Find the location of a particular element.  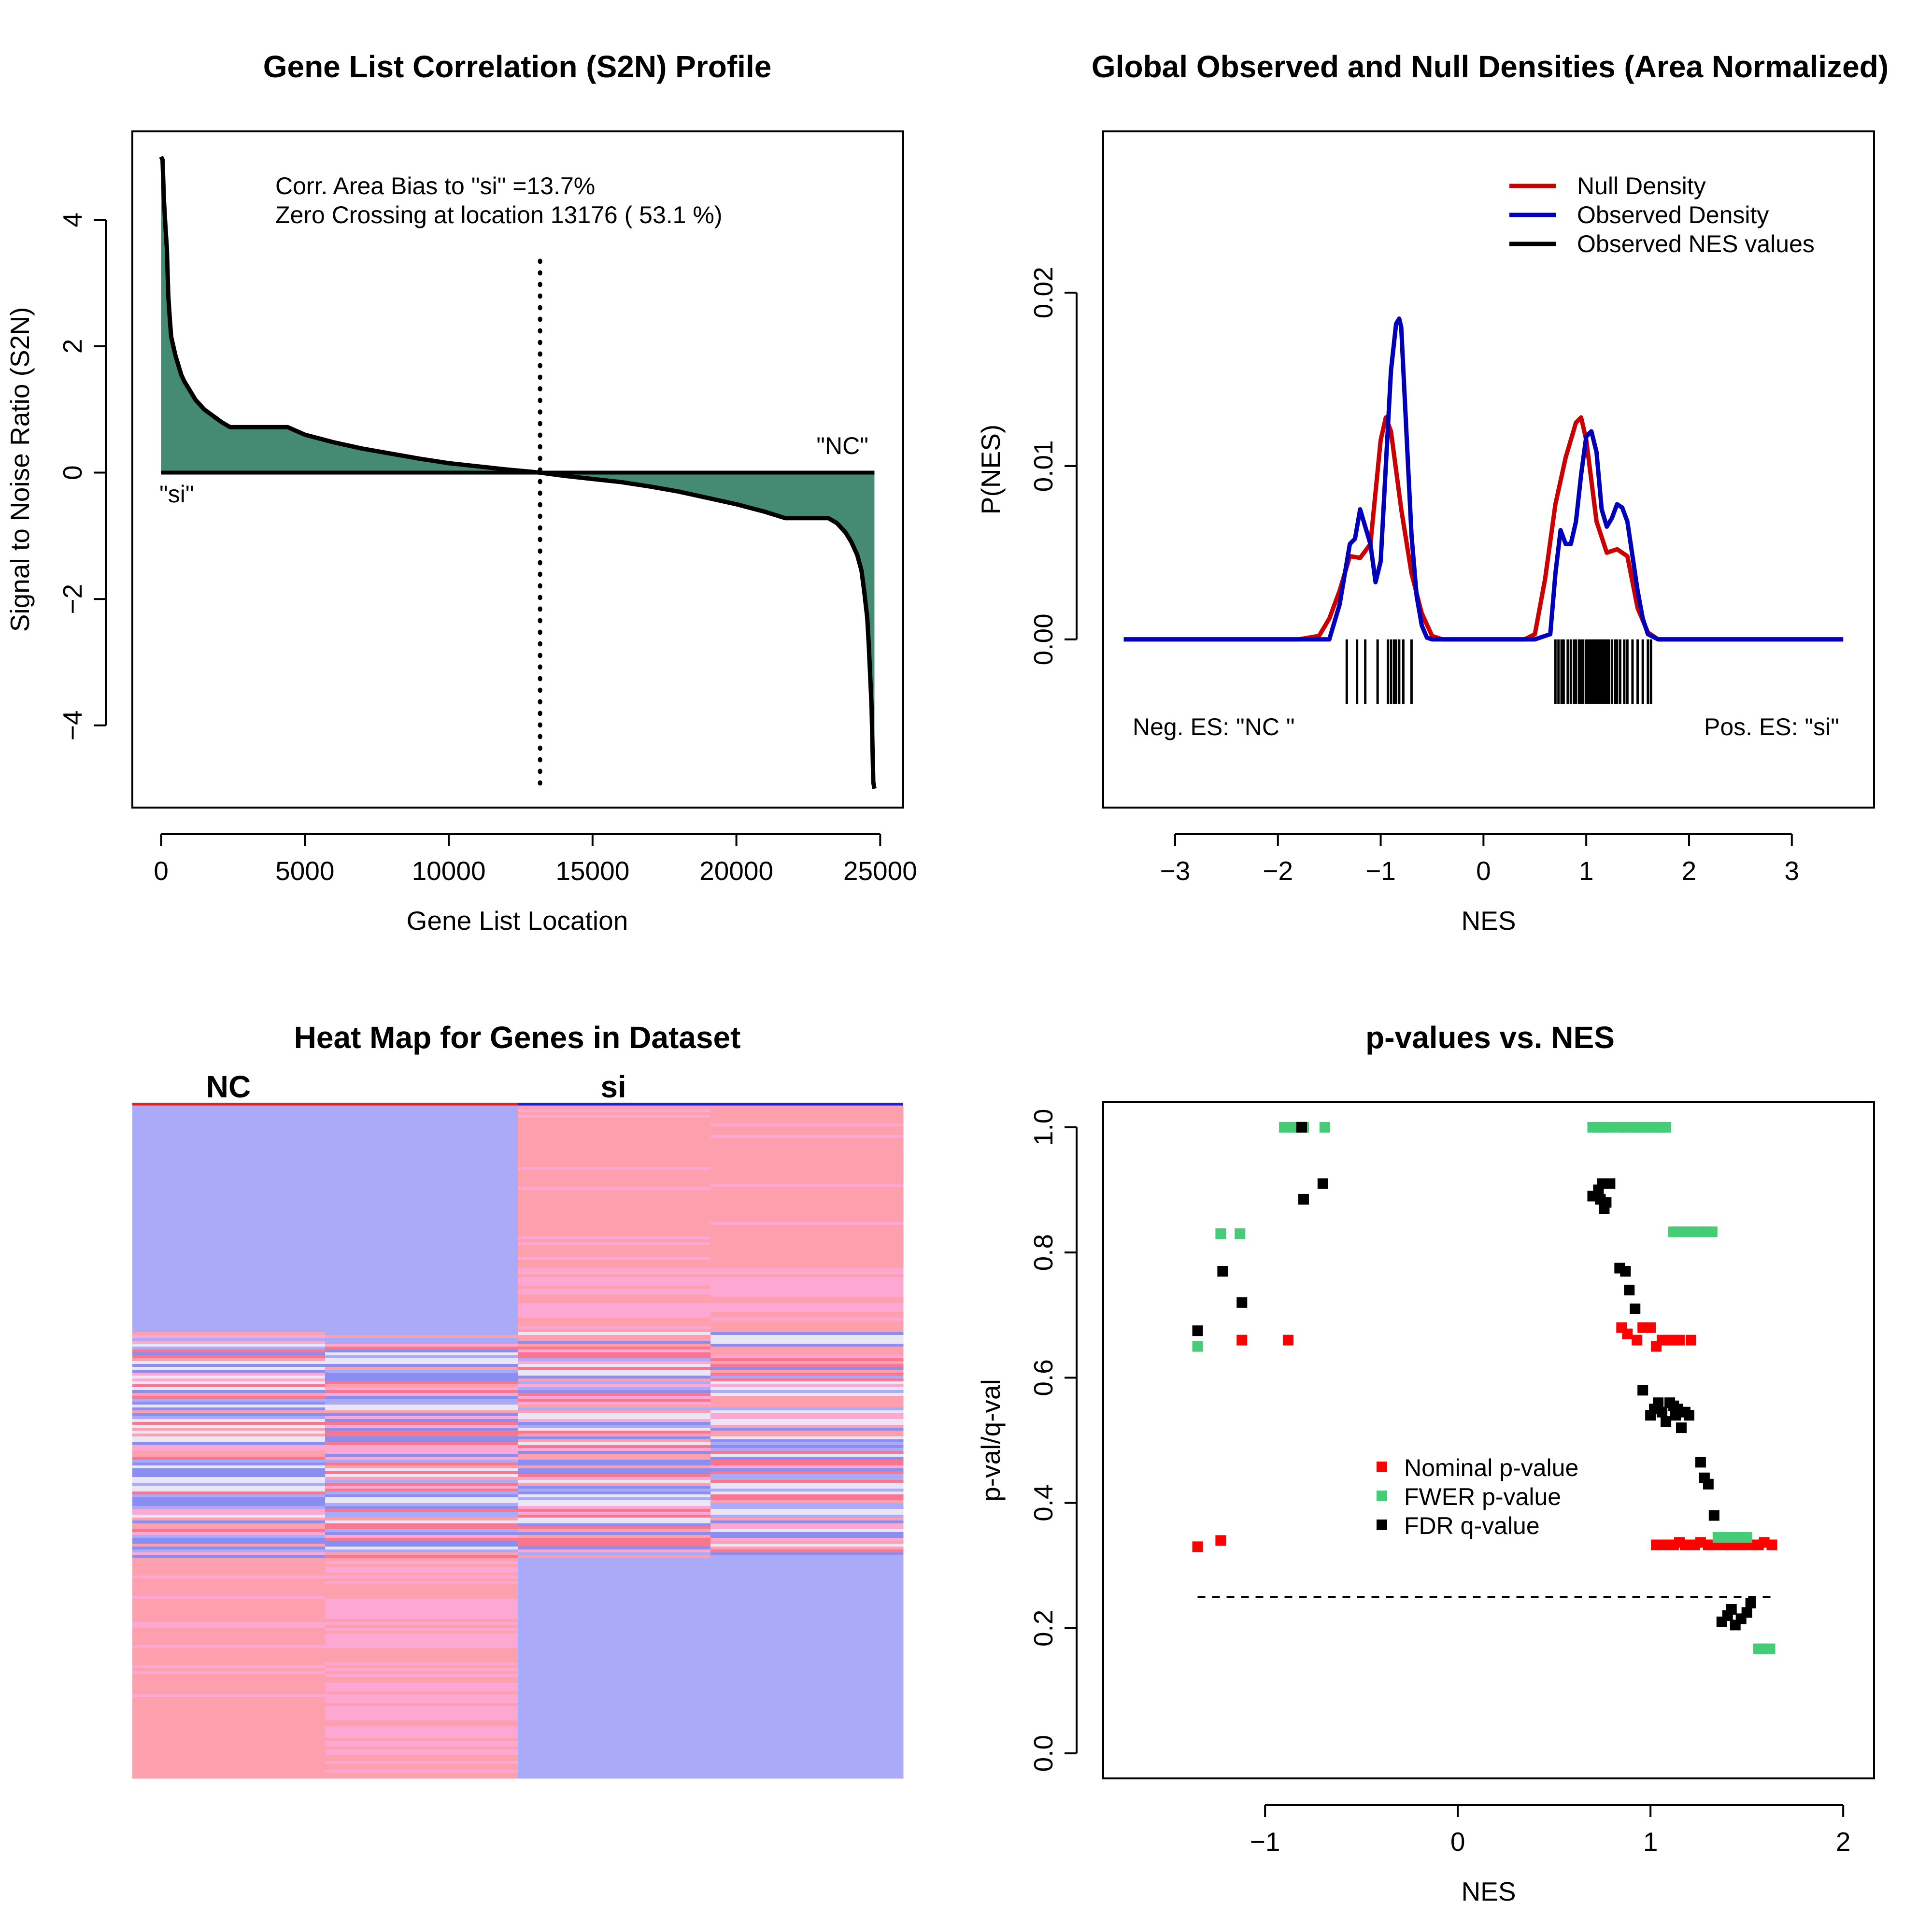

group-bar-nc is located at coordinates (325, 1104).